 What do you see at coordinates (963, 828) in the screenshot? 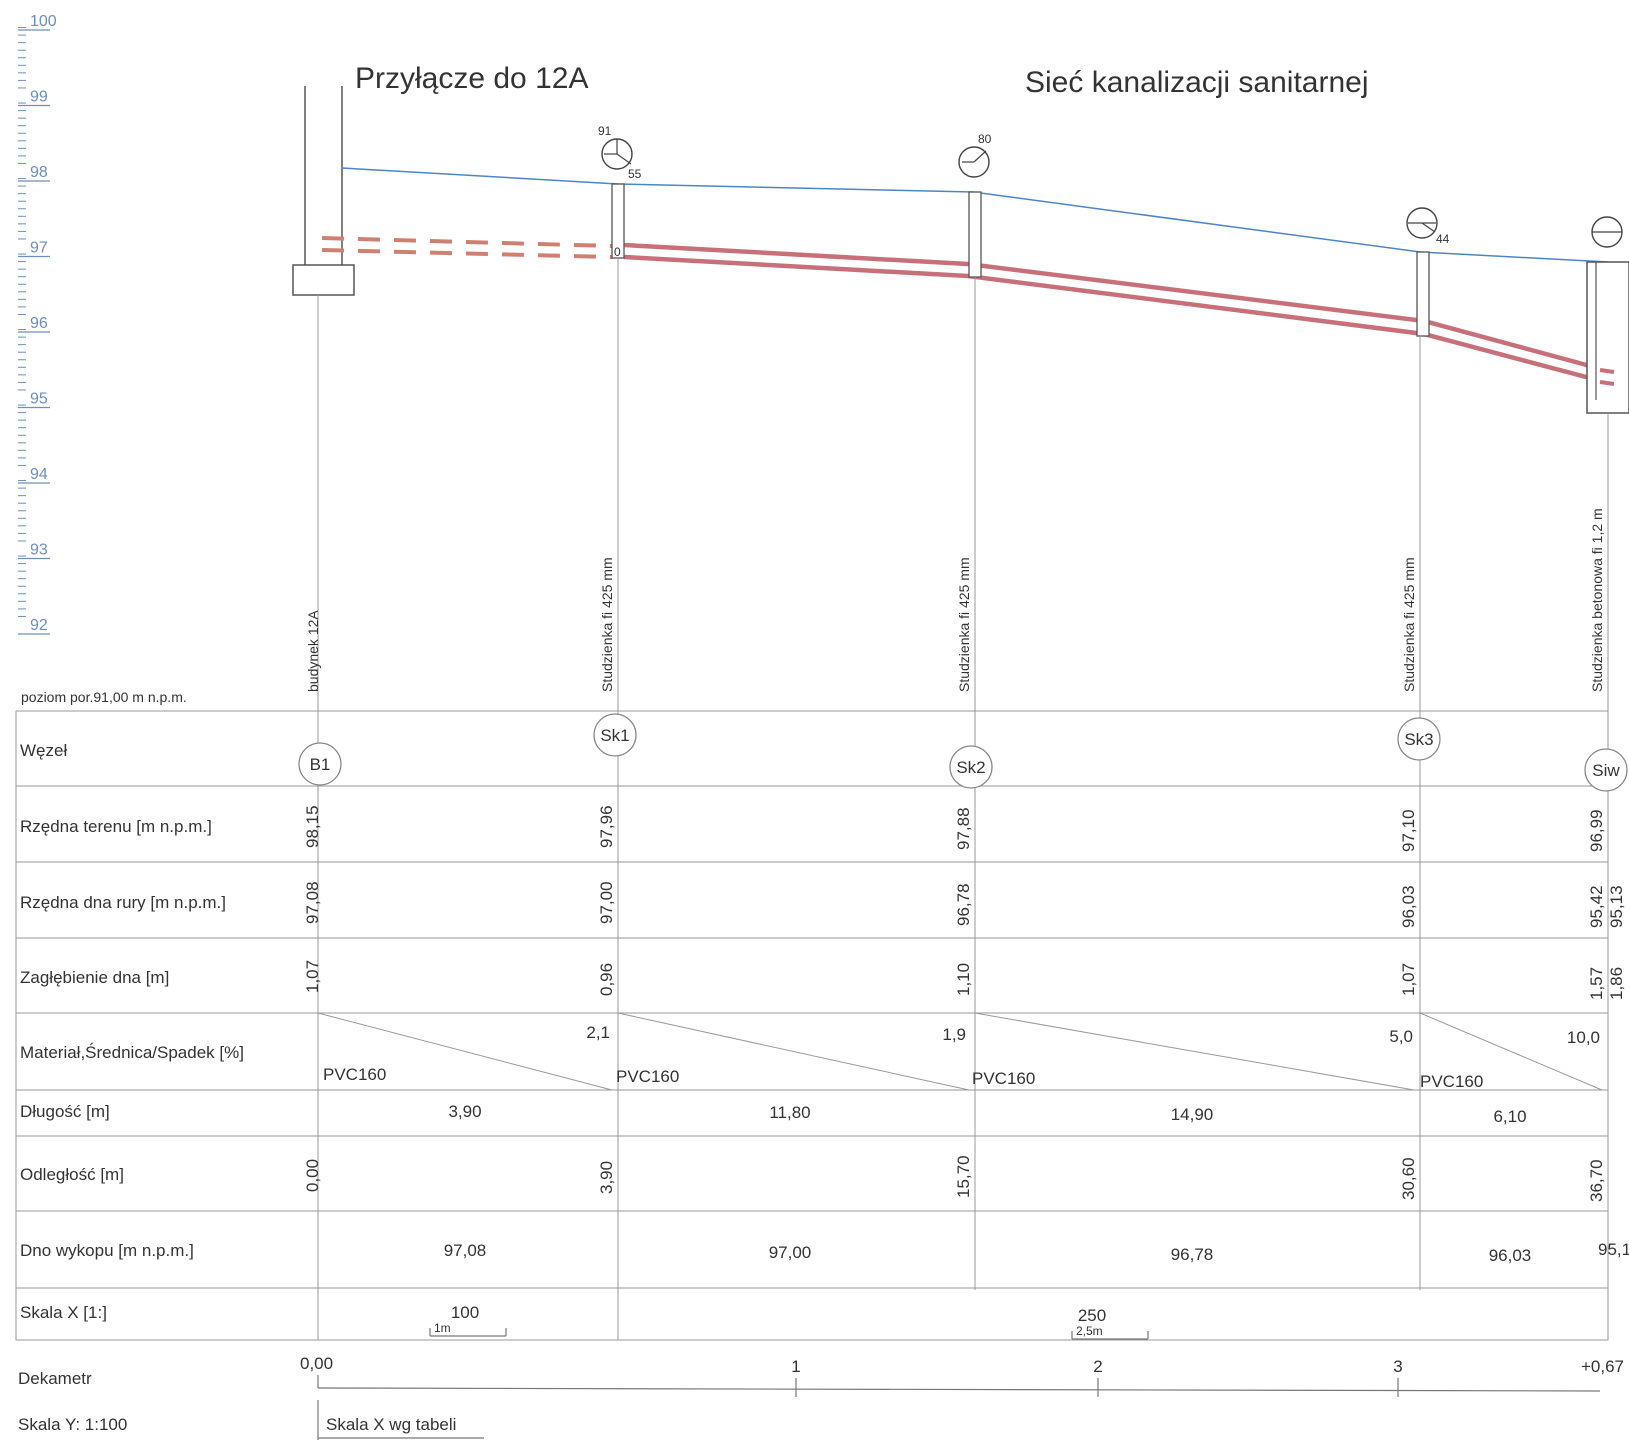
I see `ground-sk2: 97,88` at bounding box center [963, 828].